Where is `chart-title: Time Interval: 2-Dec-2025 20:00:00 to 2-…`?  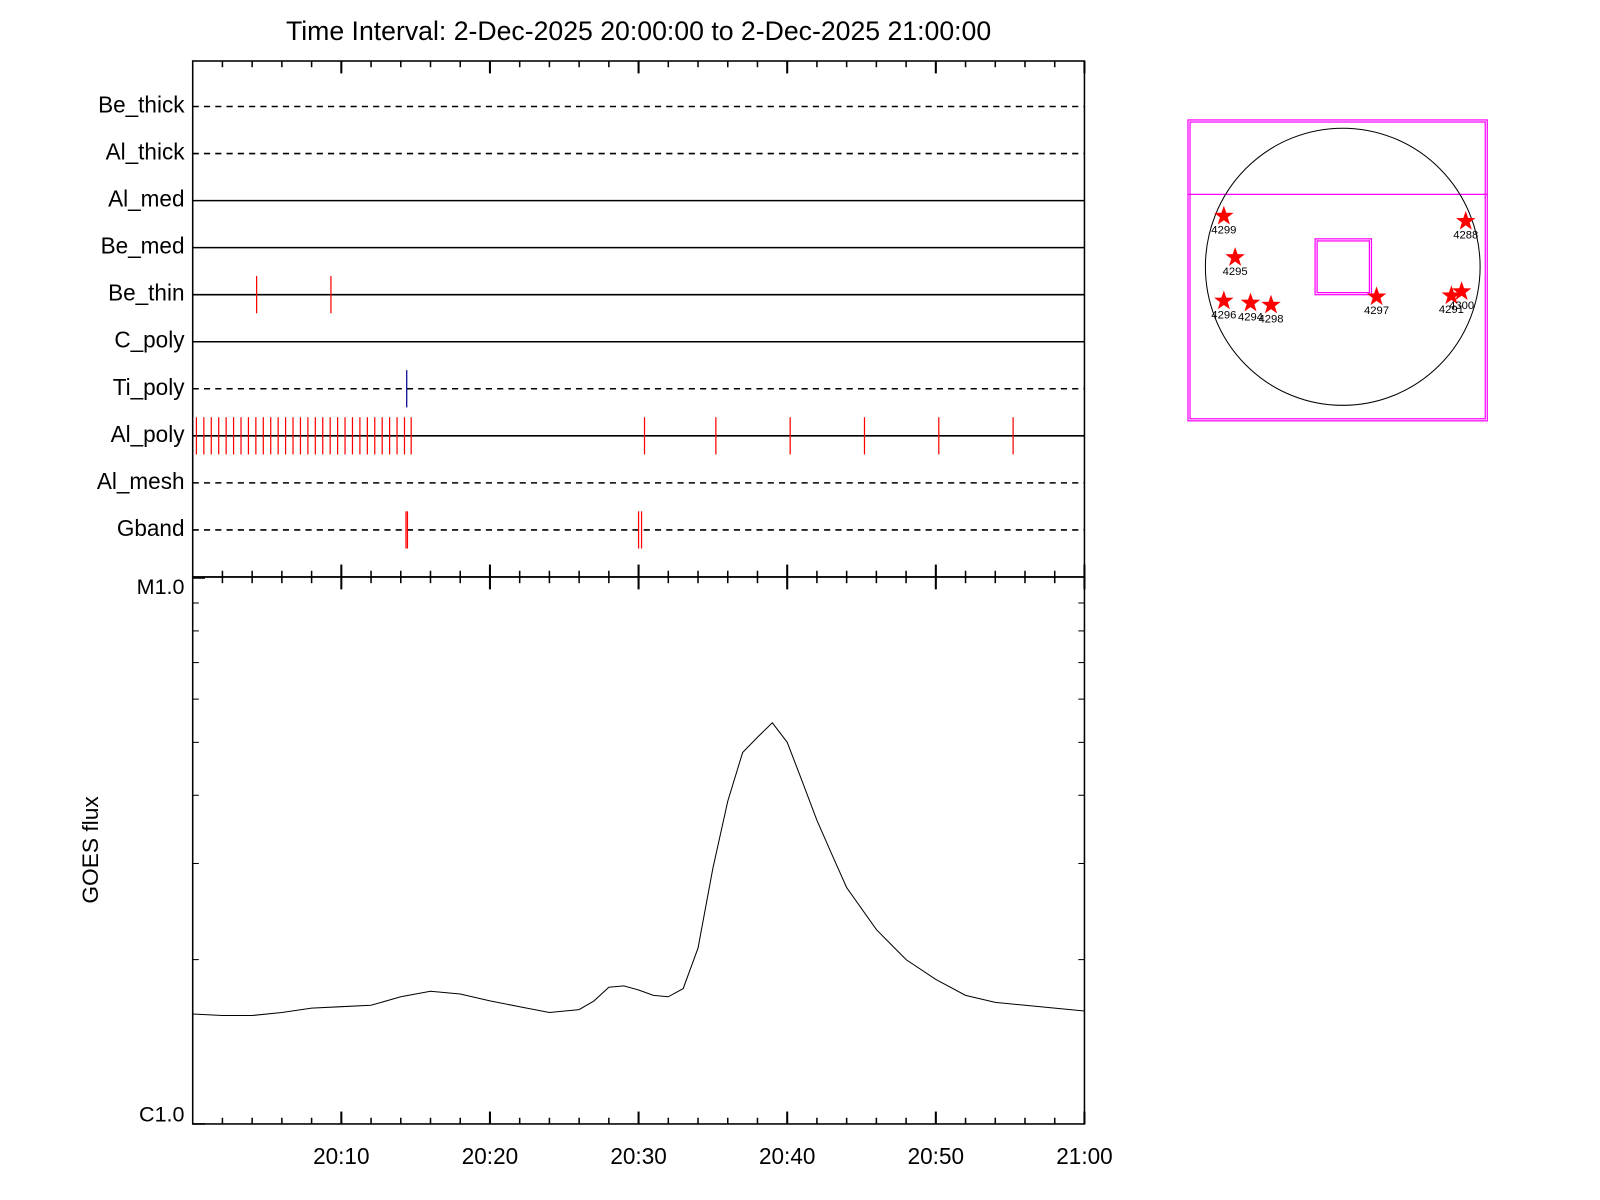
chart-title: Time Interval: 2-Dec-2025 20:00:00 to 2-… is located at coordinates (638, 31).